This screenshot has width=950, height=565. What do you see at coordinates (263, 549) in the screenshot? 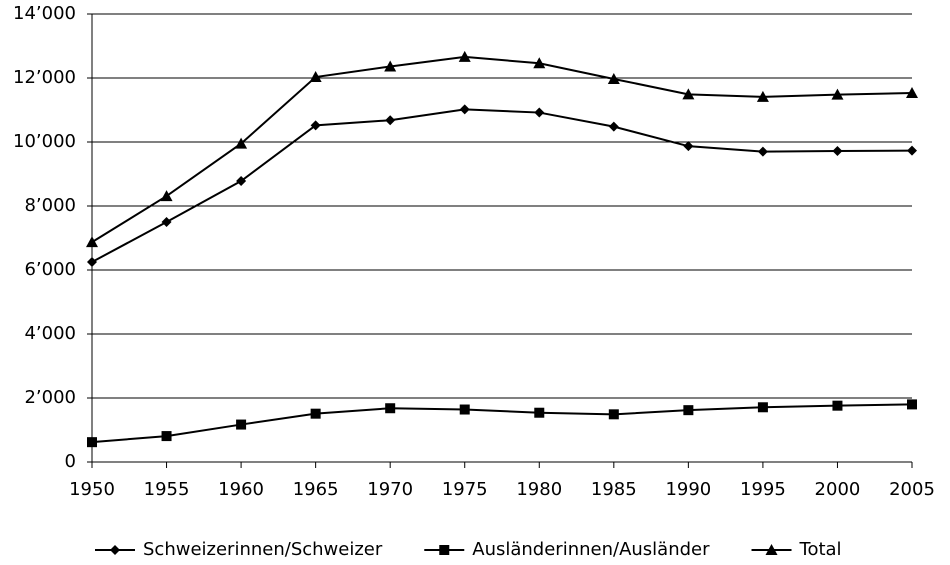
I see `legend-label: Schweizerinnen/Schweizer` at bounding box center [263, 549].